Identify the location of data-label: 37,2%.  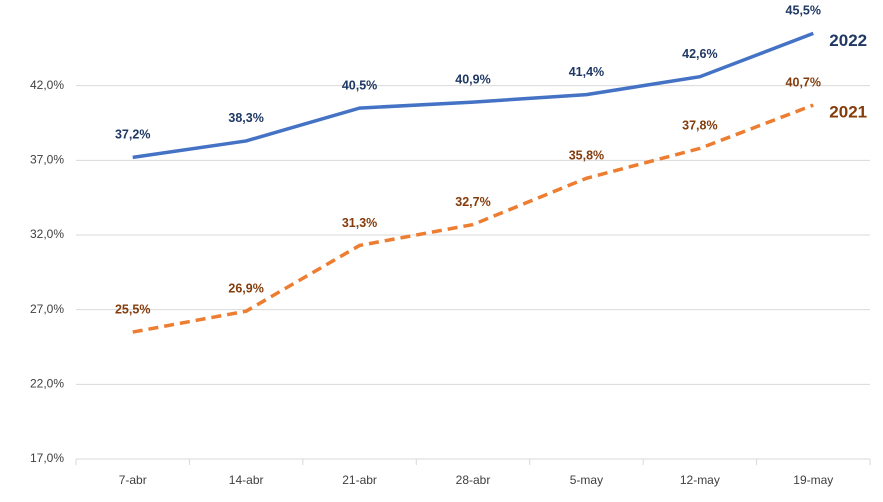
(132, 135).